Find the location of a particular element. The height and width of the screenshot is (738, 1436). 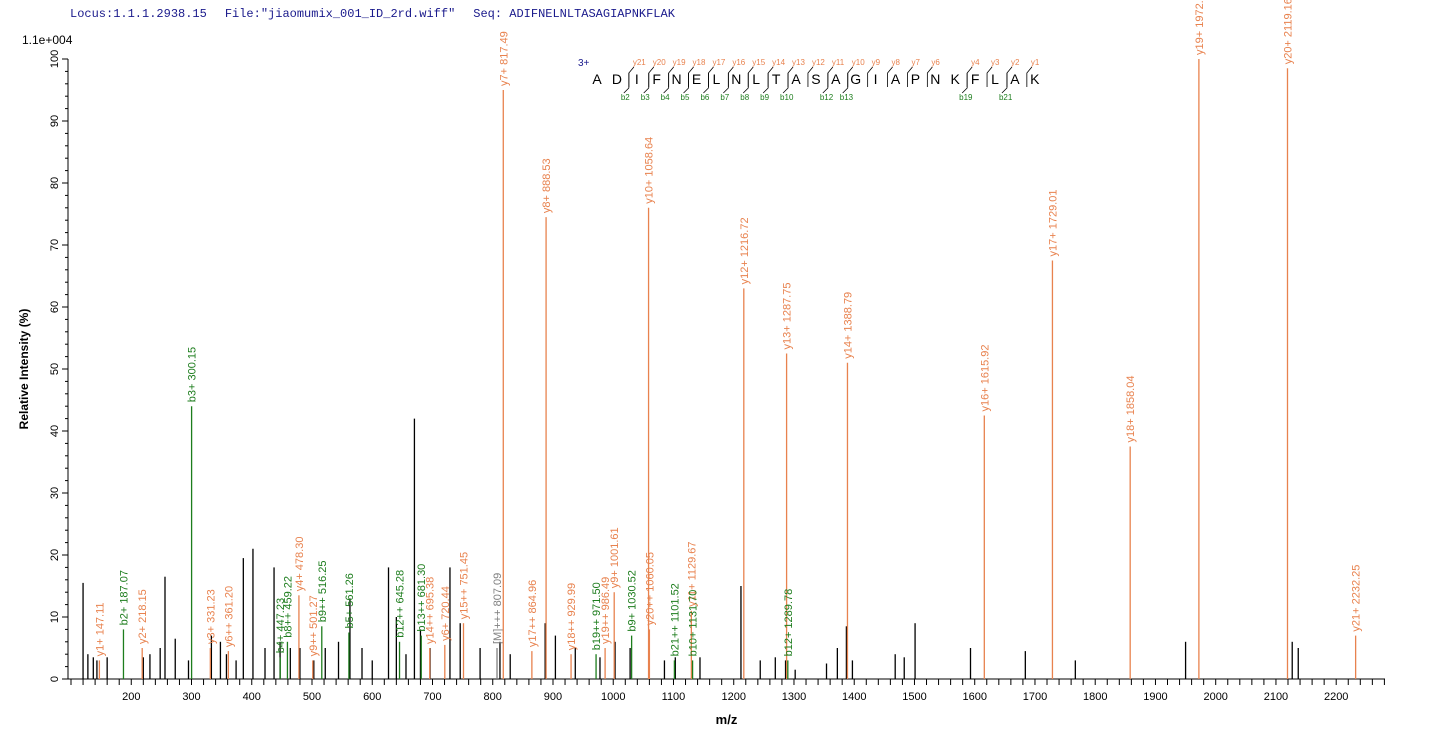

y-tick-label: 100 is located at coordinates (55, 59).